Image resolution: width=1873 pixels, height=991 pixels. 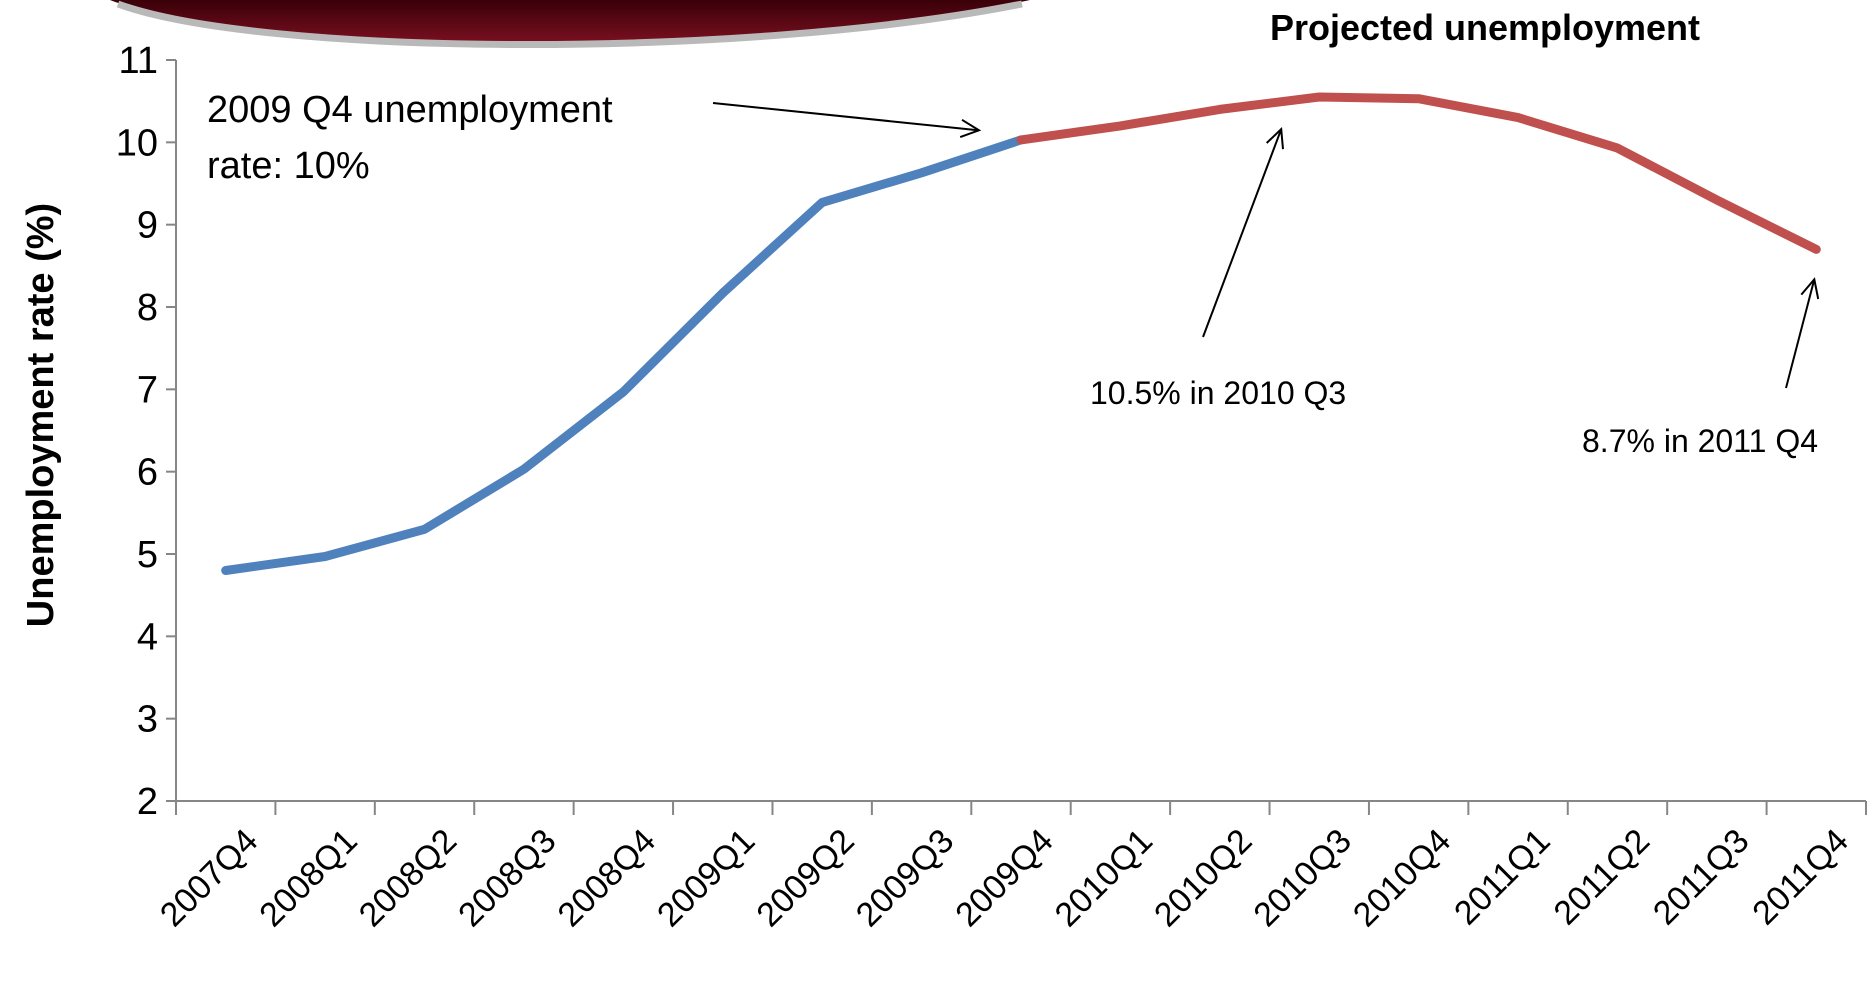 What do you see at coordinates (1700, 441) in the screenshot?
I see `annotation-text: 8.7% in 2011 Q4` at bounding box center [1700, 441].